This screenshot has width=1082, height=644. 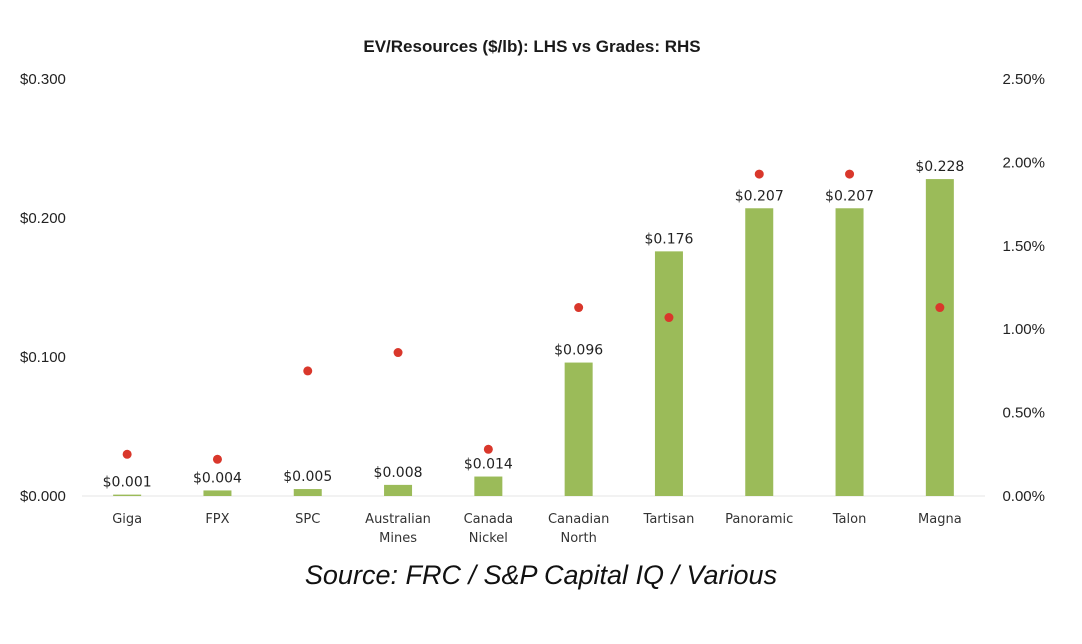 What do you see at coordinates (488, 519) in the screenshot?
I see `x-category-label: Canada` at bounding box center [488, 519].